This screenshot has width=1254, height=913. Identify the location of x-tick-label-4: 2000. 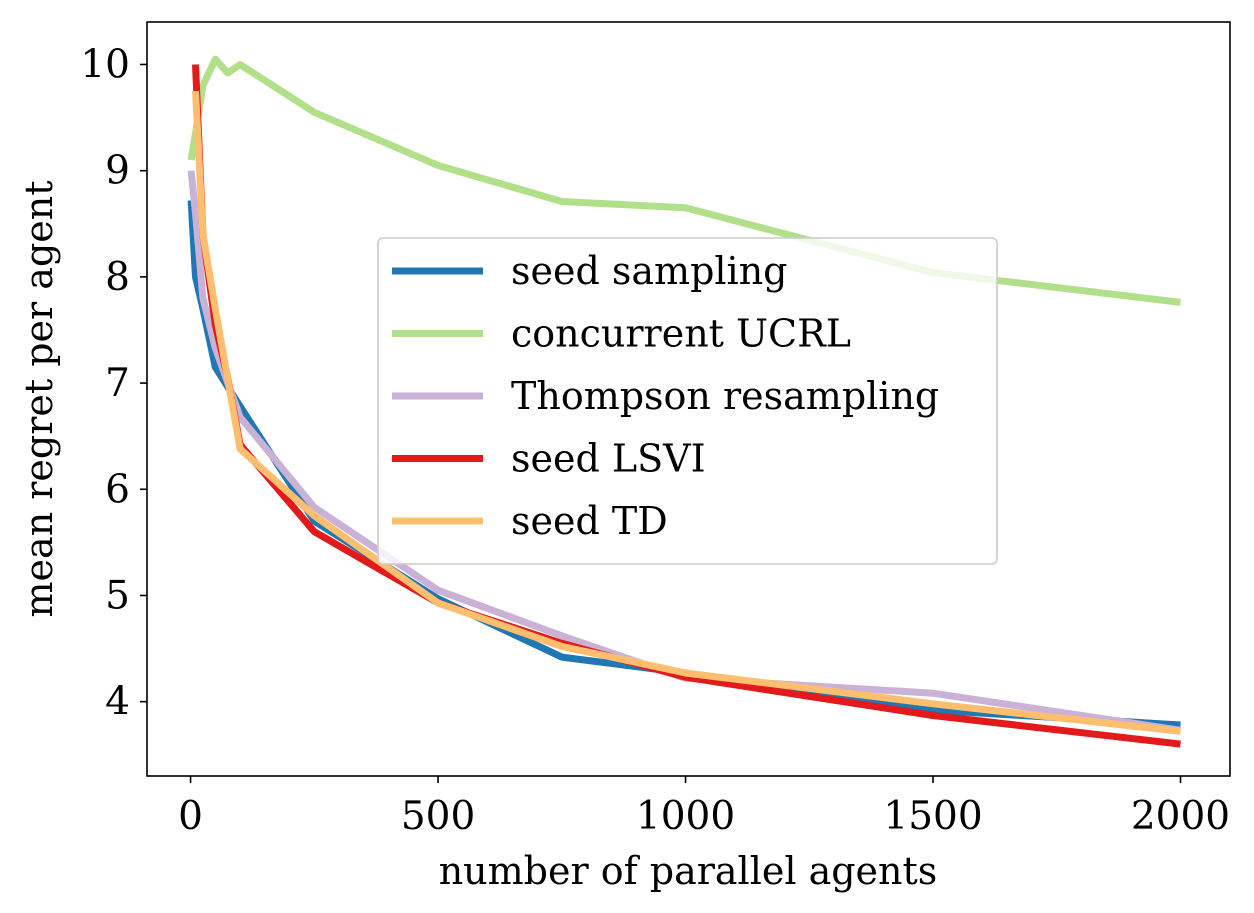
(1180, 816).